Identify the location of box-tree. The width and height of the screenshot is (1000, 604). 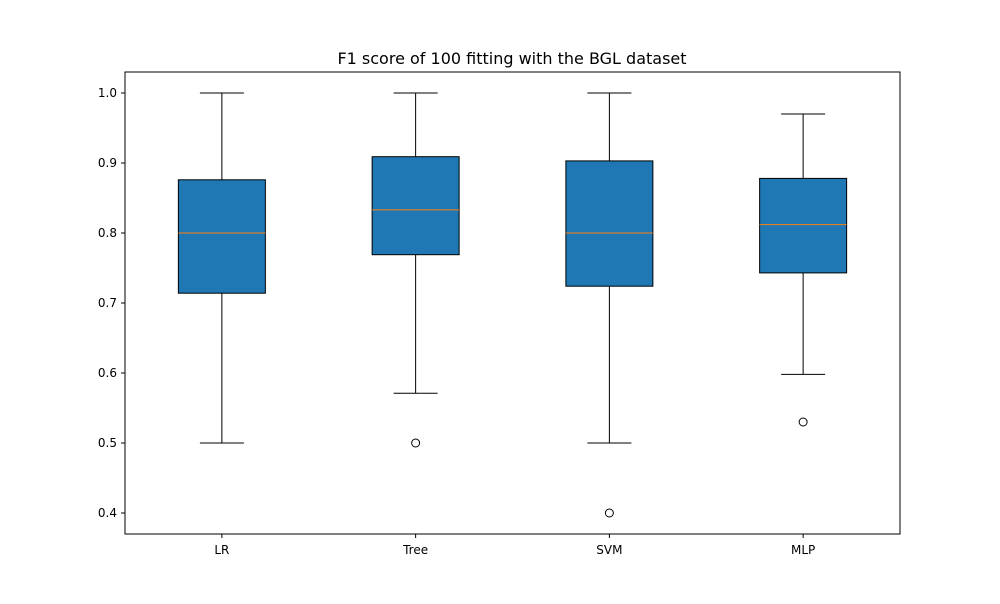
(415, 270).